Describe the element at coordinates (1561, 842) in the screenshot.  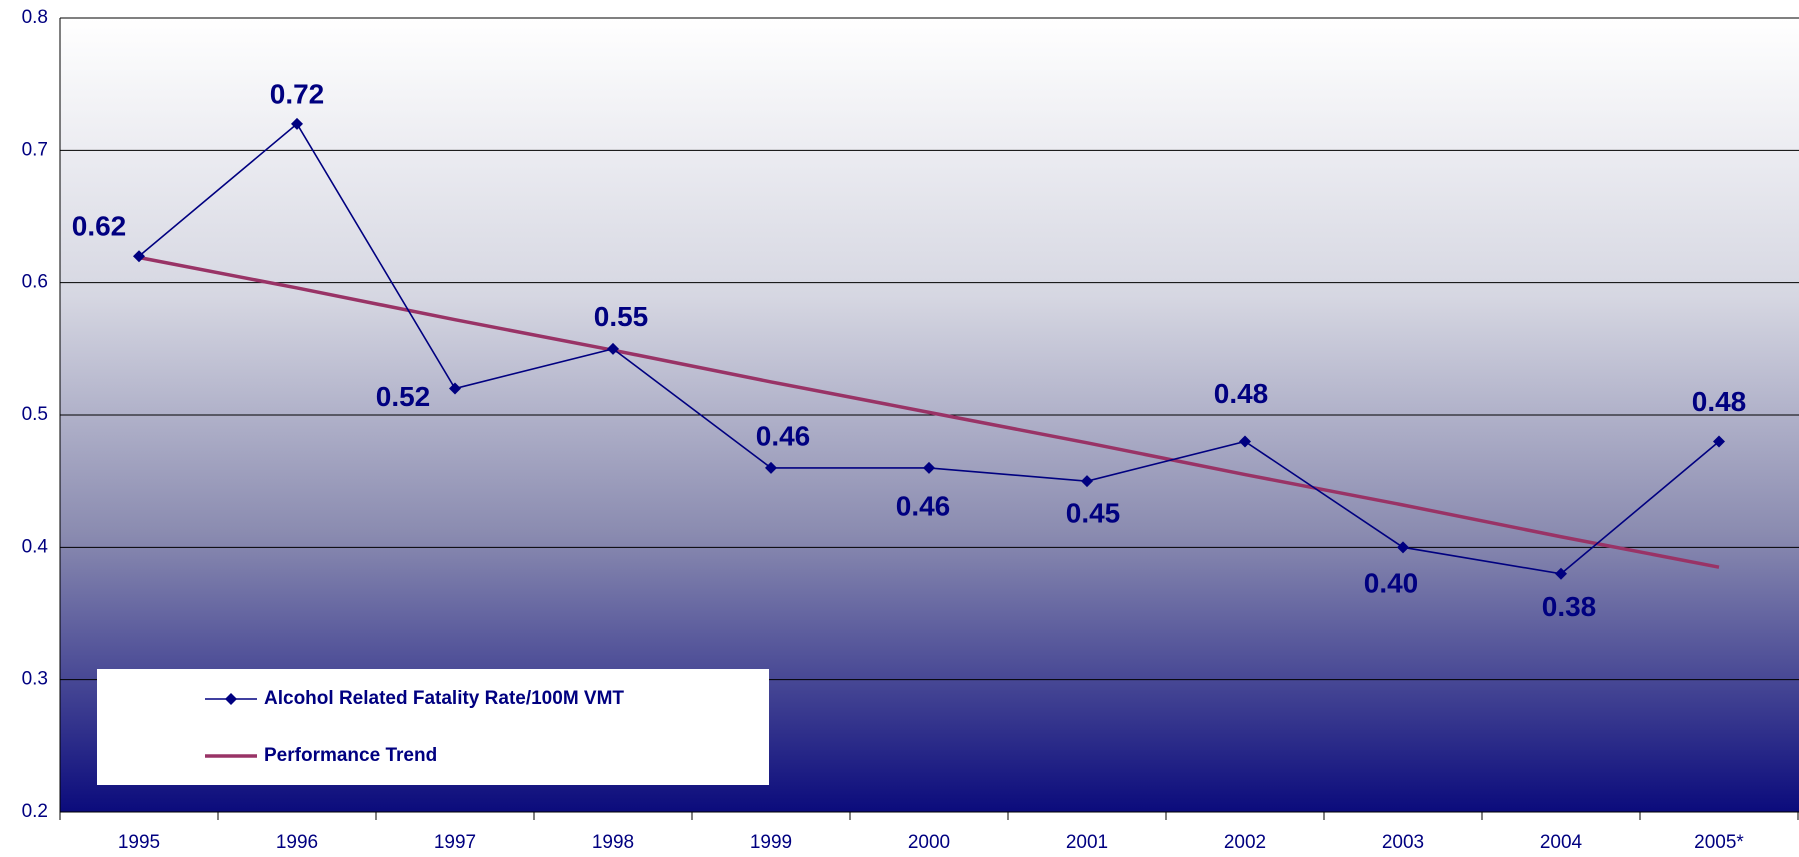
I see `x-tick-label: 2004` at that location.